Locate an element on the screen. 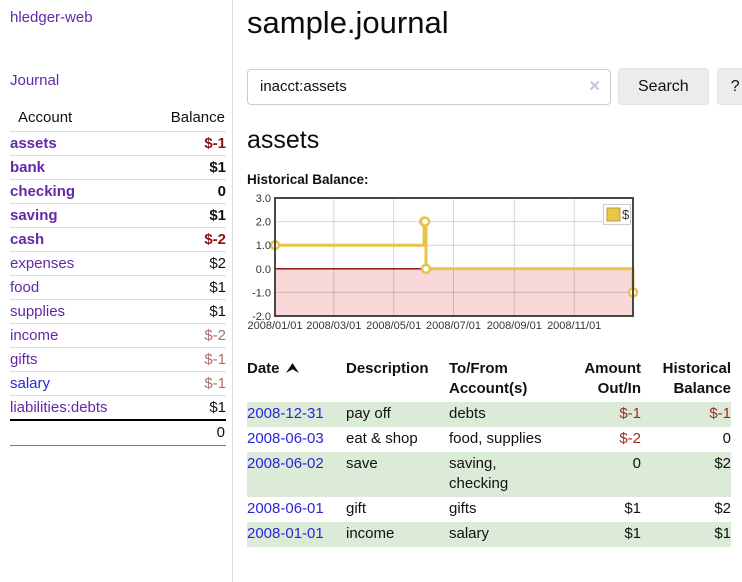 This screenshot has height=582, width=742. page-title: sample.journal is located at coordinates (348, 22).